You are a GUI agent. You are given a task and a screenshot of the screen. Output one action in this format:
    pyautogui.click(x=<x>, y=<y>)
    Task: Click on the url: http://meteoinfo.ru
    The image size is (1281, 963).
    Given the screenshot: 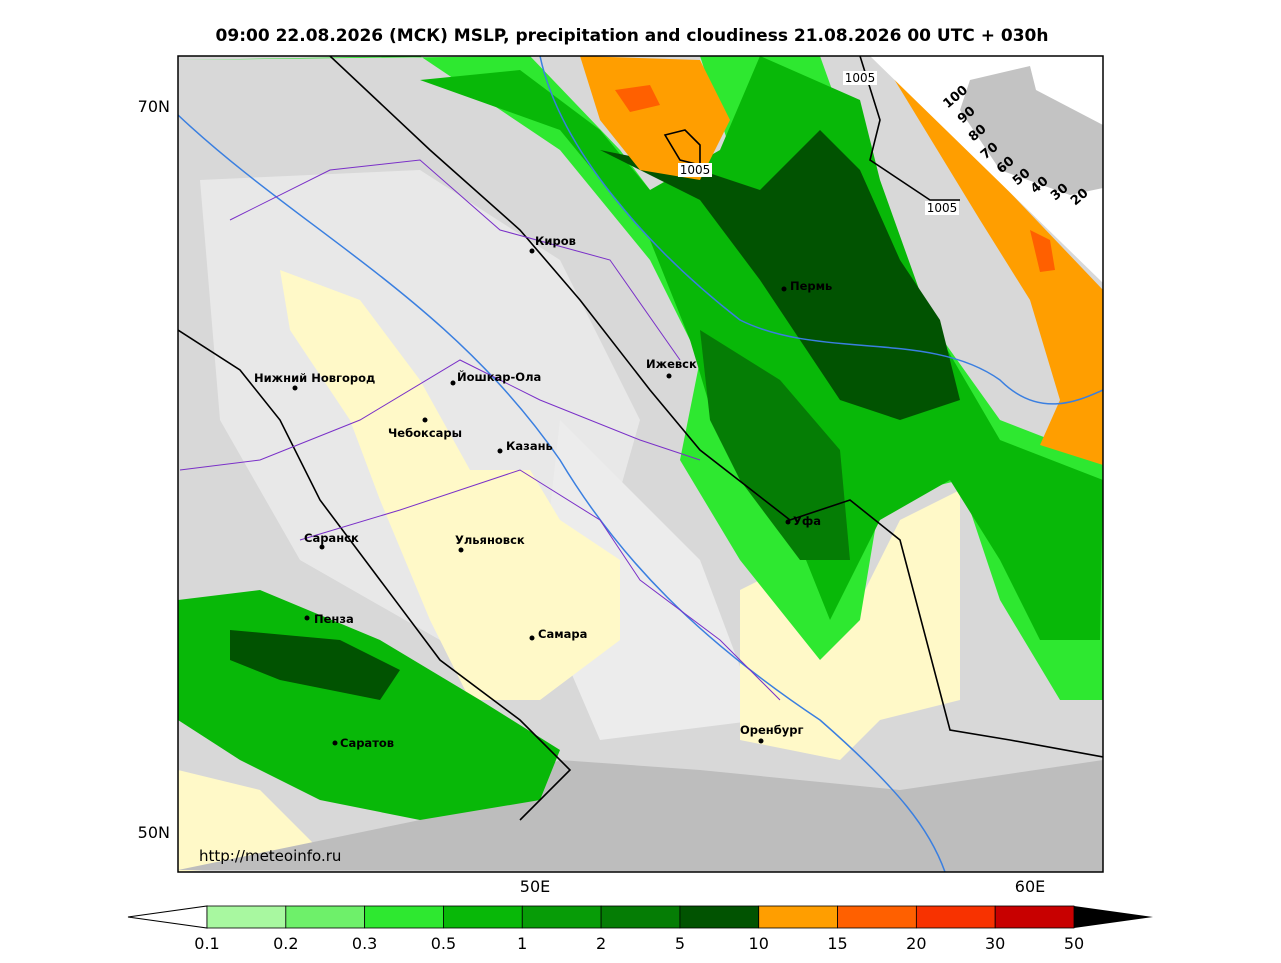 What is the action you would take?
    pyautogui.click(x=270, y=856)
    